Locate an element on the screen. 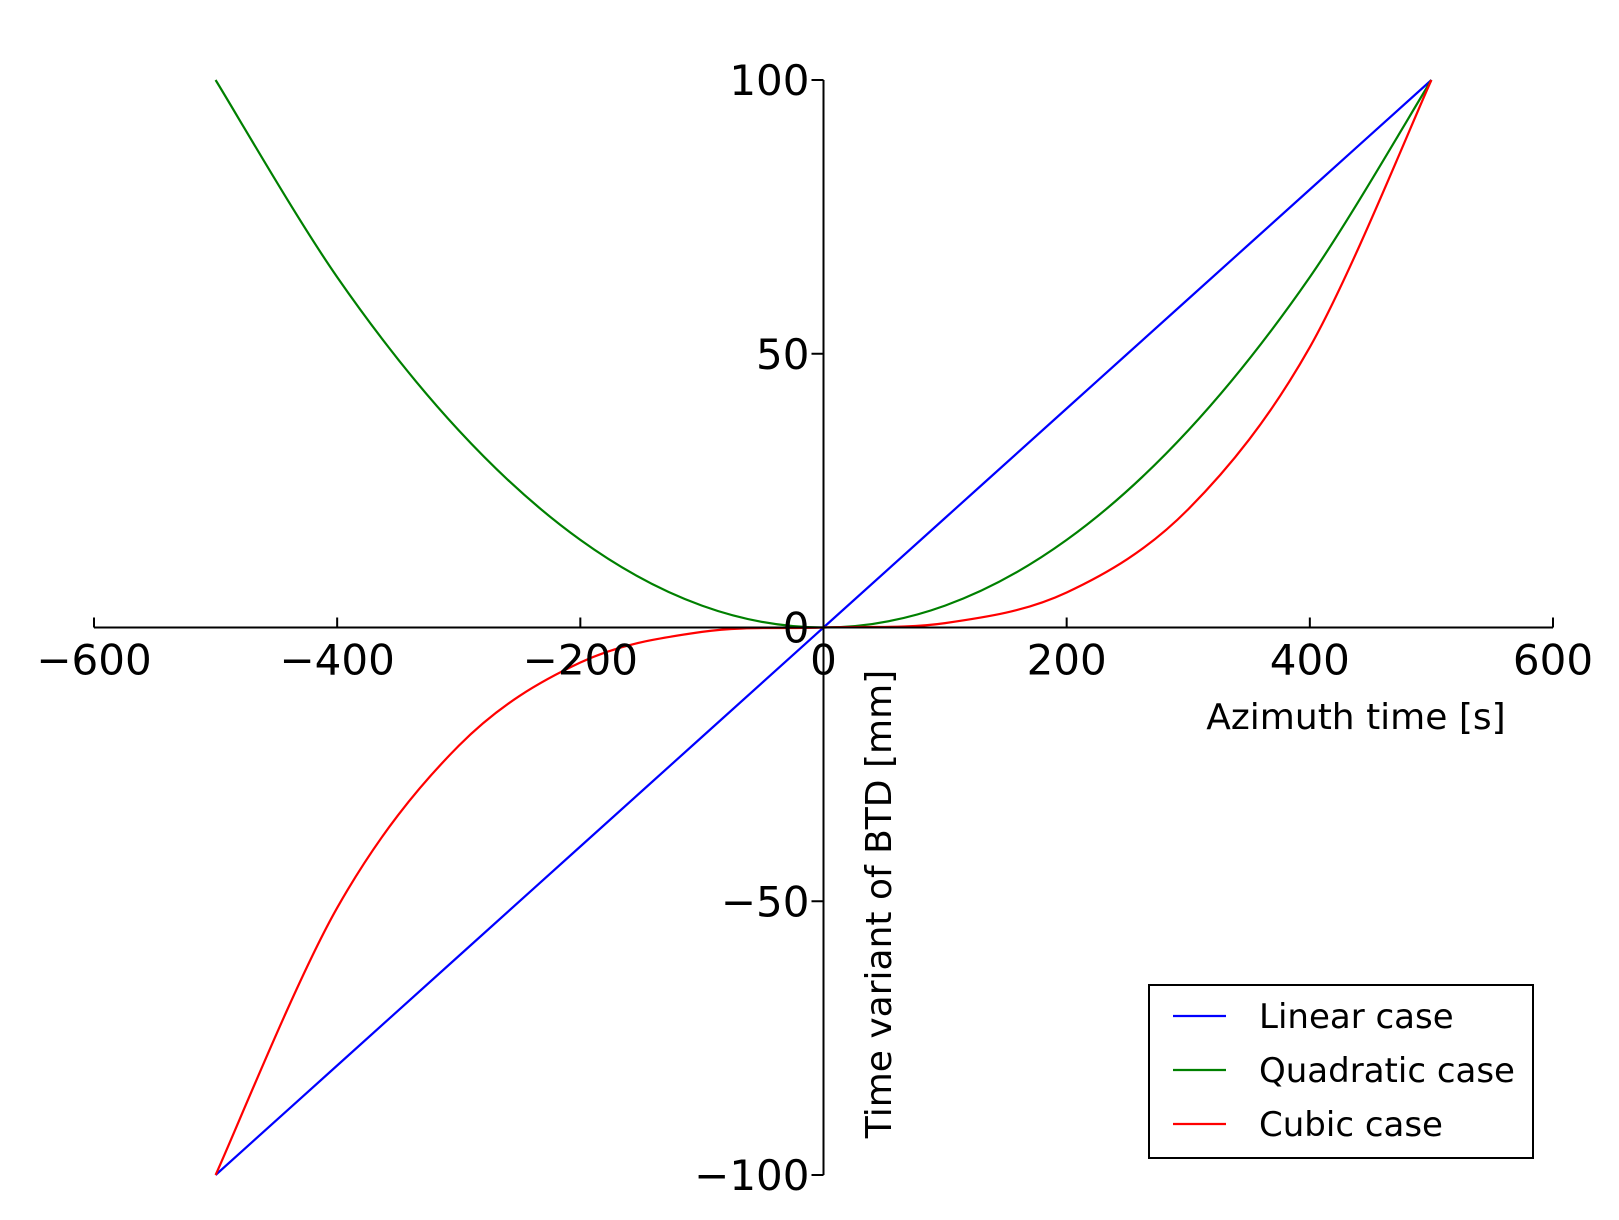  y-tick-label: 100 is located at coordinates (769, 80).